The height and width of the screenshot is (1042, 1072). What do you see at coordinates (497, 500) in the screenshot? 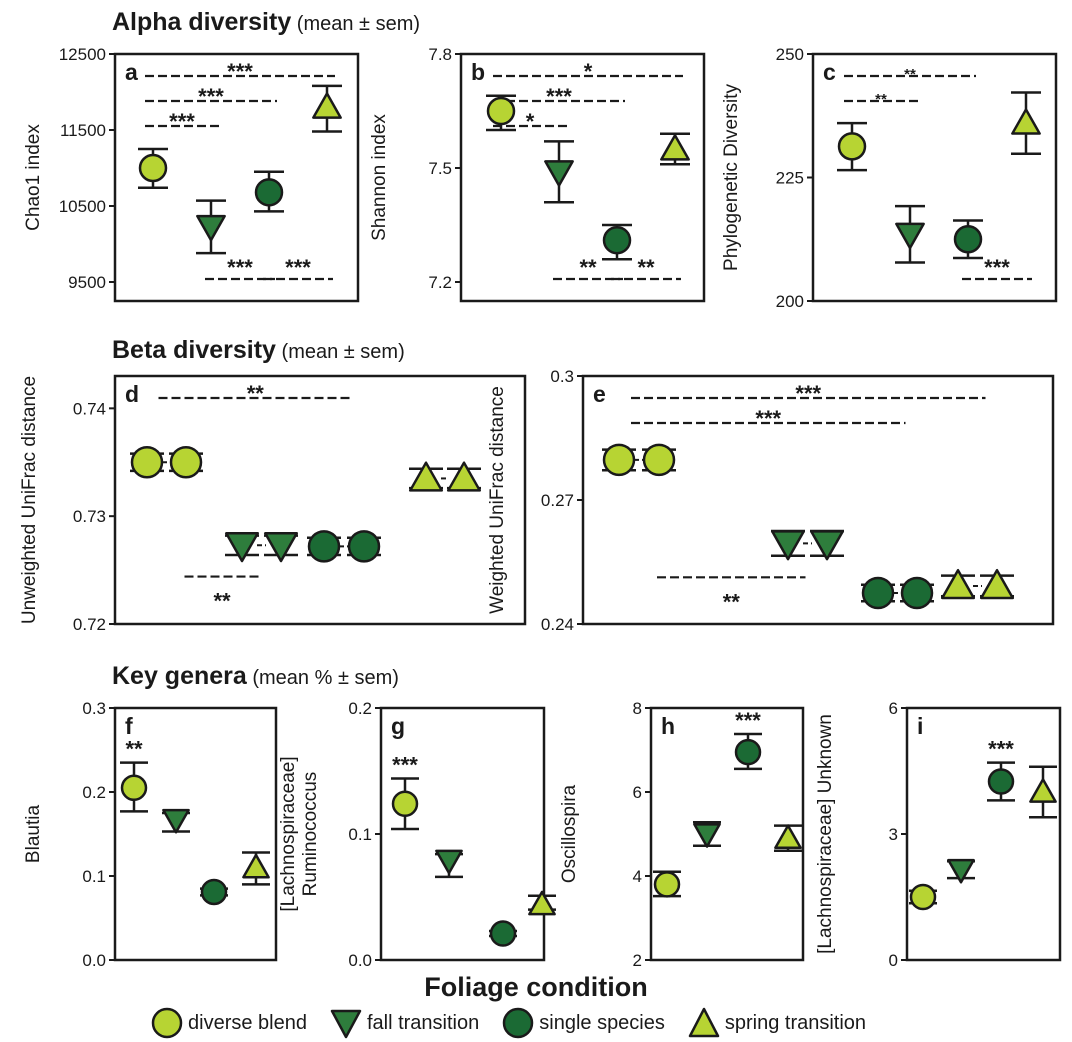
I see `y-axis-label: Weighted UniFrac distance` at bounding box center [497, 500].